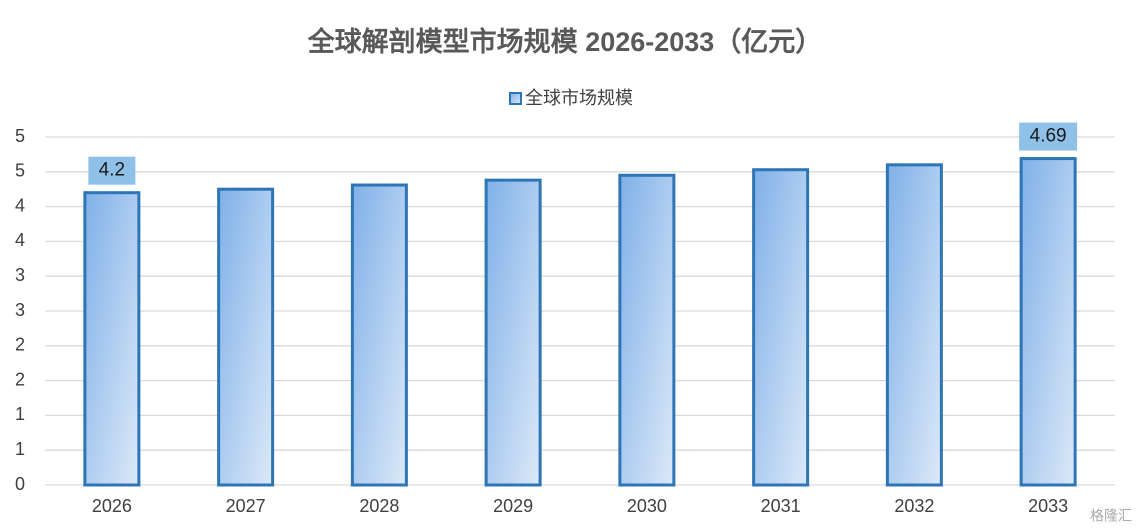 This screenshot has width=1139, height=532. What do you see at coordinates (914, 506) in the screenshot?
I see `x-tick-label: 2032` at bounding box center [914, 506].